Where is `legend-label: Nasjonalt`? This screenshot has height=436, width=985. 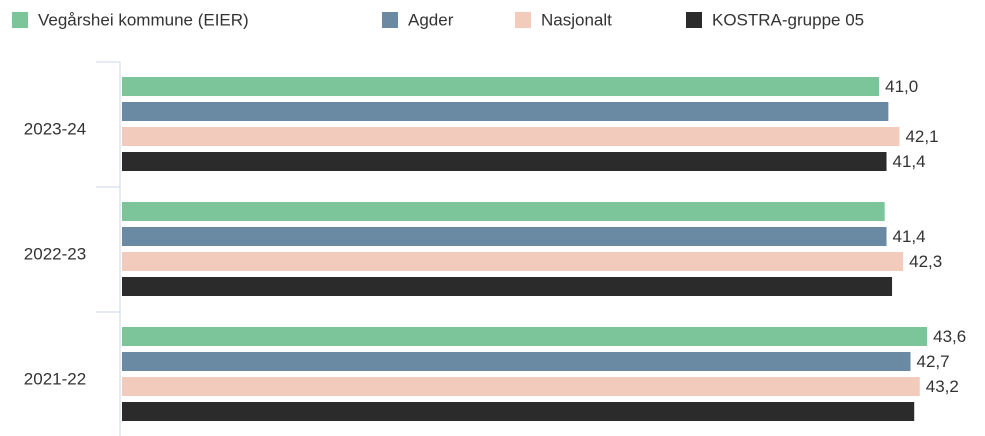 legend-label: Nasjonalt is located at coordinates (576, 19).